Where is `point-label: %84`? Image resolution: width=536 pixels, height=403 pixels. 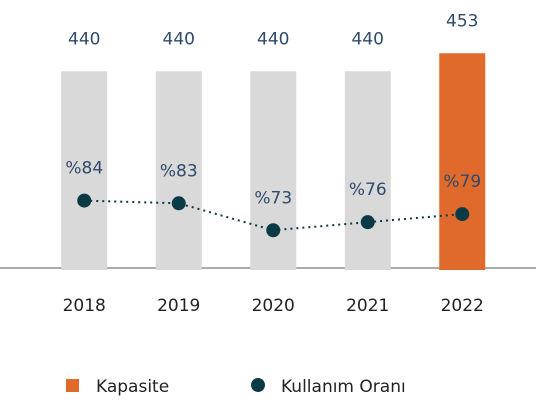
point-label: %84 is located at coordinates (84, 169).